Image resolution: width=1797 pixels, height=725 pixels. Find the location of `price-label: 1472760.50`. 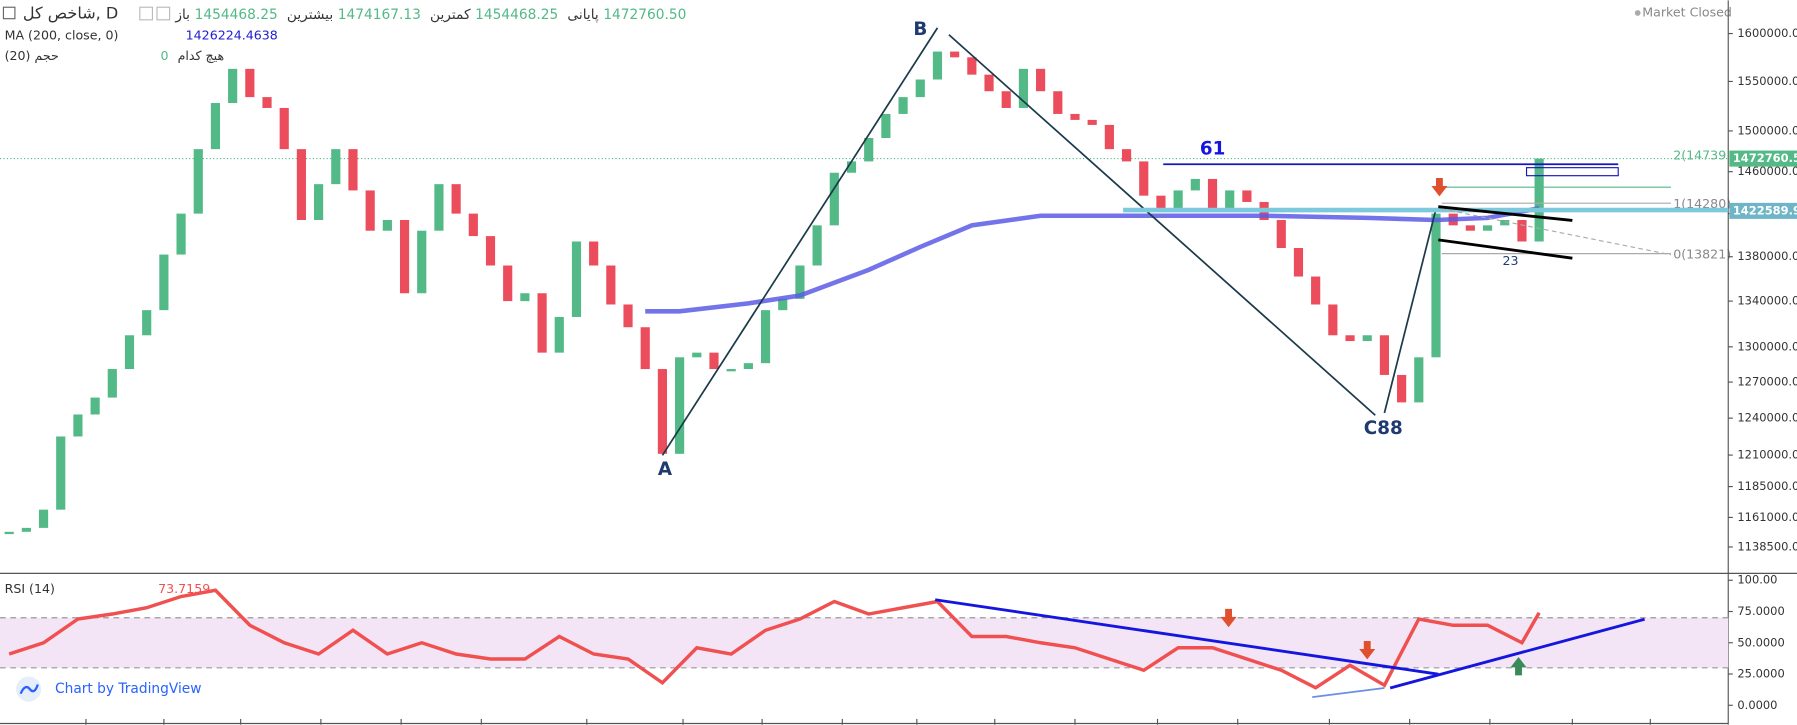

price-label: 1472760.50 is located at coordinates (1765, 158).